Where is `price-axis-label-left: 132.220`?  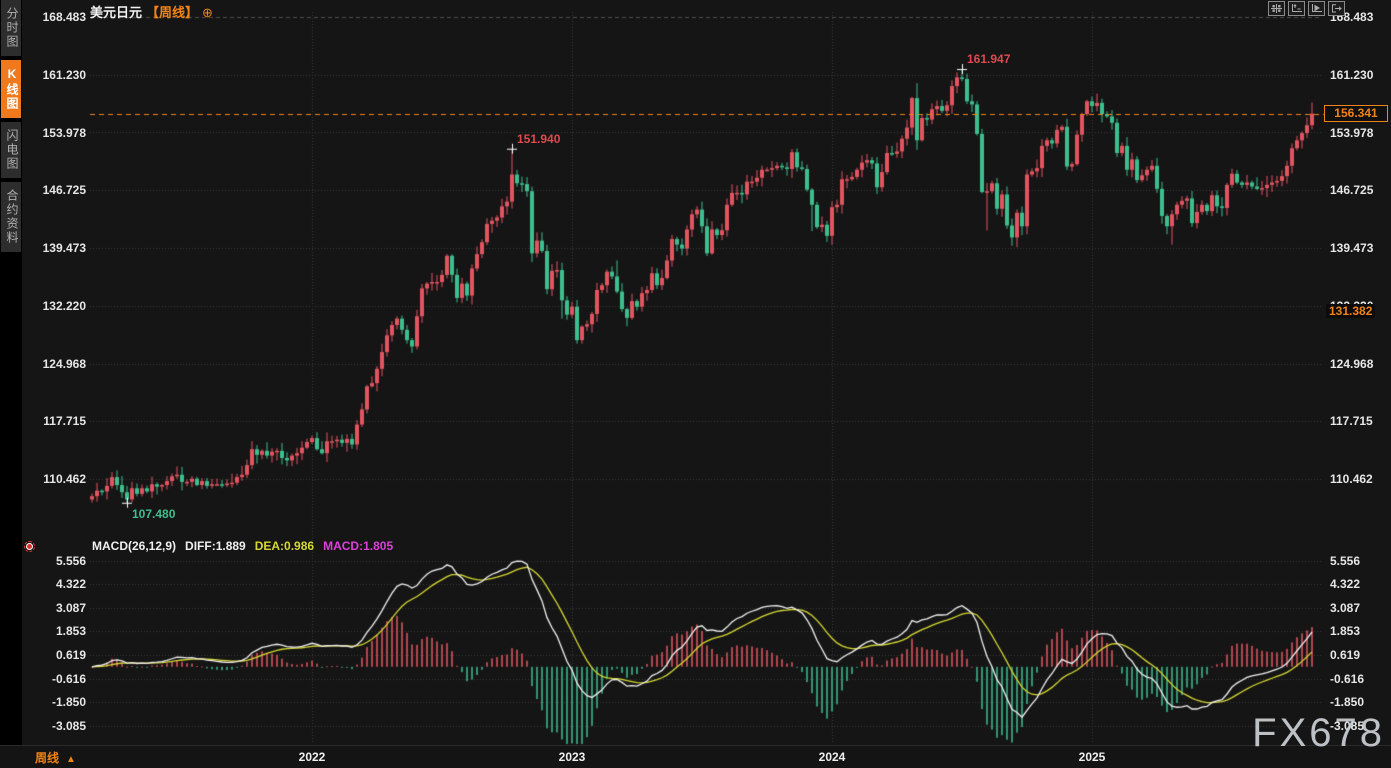
price-axis-label-left: 132.220 is located at coordinates (64, 305).